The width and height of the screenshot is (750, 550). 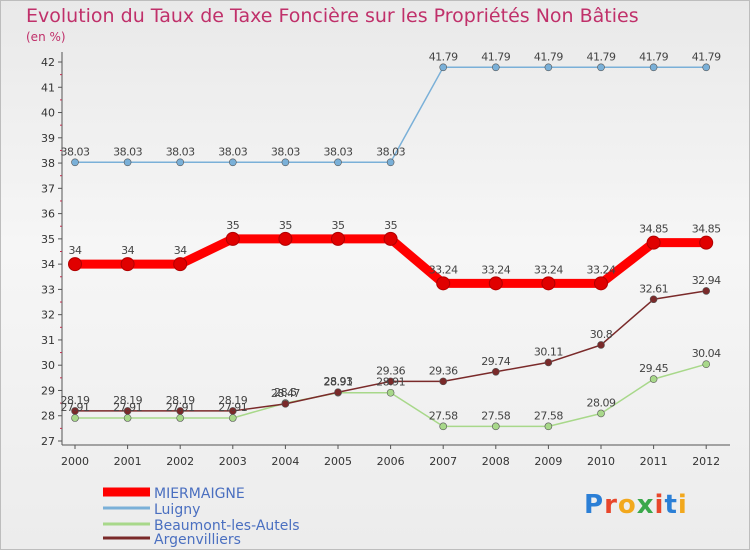 What do you see at coordinates (227, 526) in the screenshot?
I see `legend-label: Beaumont-les-Autels` at bounding box center [227, 526].